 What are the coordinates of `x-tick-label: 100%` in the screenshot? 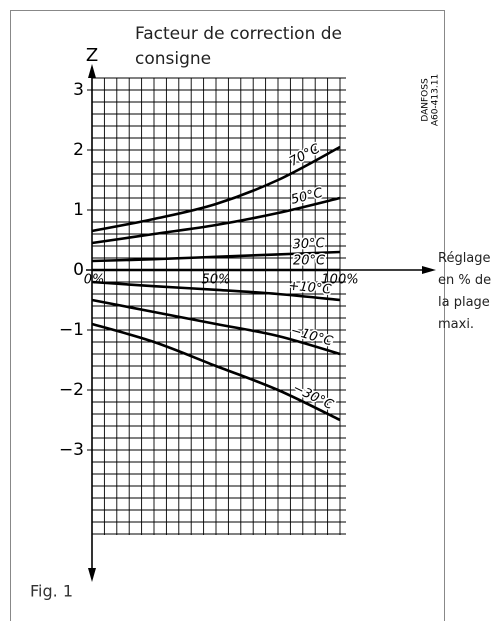 It's located at (339, 280).